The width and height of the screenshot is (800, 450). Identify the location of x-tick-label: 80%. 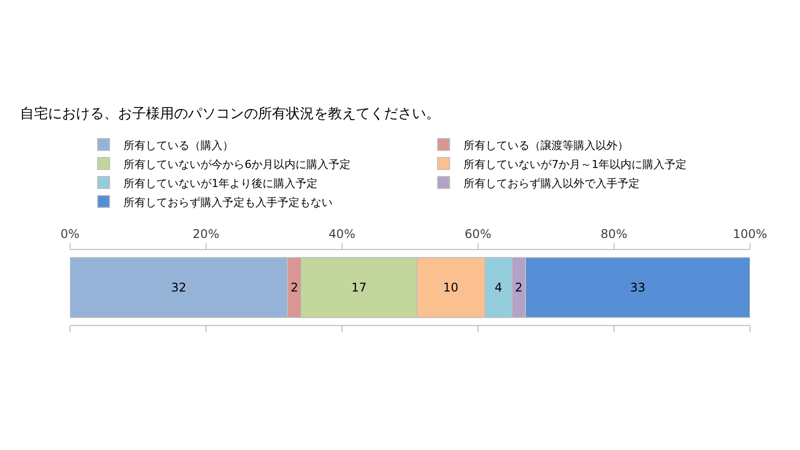
(614, 234).